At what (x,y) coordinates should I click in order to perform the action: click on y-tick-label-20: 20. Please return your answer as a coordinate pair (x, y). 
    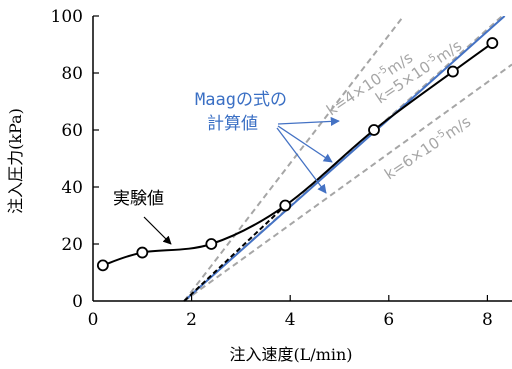
    Looking at the image, I should click on (72, 245).